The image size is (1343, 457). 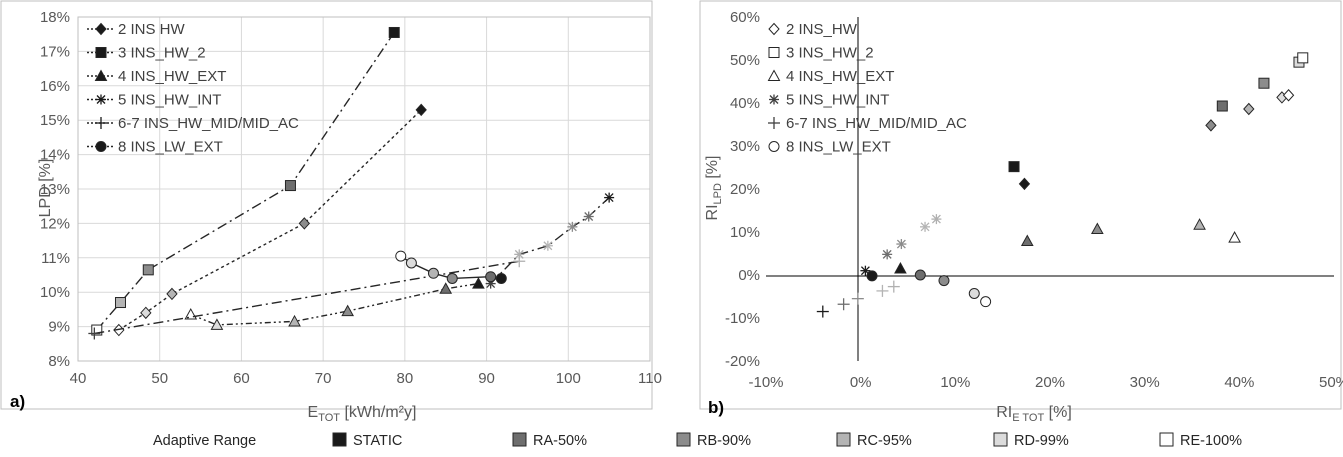 I want to click on chart-a-y-tick-label: 10%, so click(x=55, y=292).